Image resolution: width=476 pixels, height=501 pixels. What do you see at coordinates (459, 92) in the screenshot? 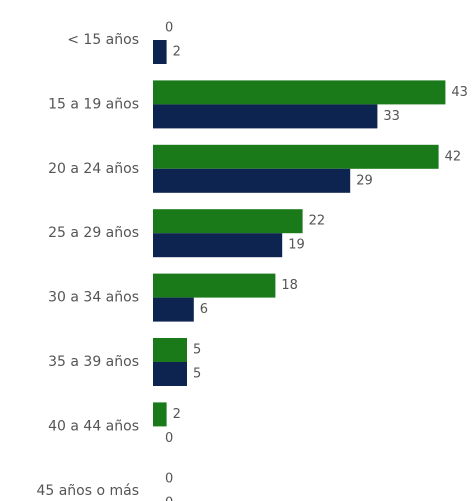
I see `data-label: 43` at bounding box center [459, 92].